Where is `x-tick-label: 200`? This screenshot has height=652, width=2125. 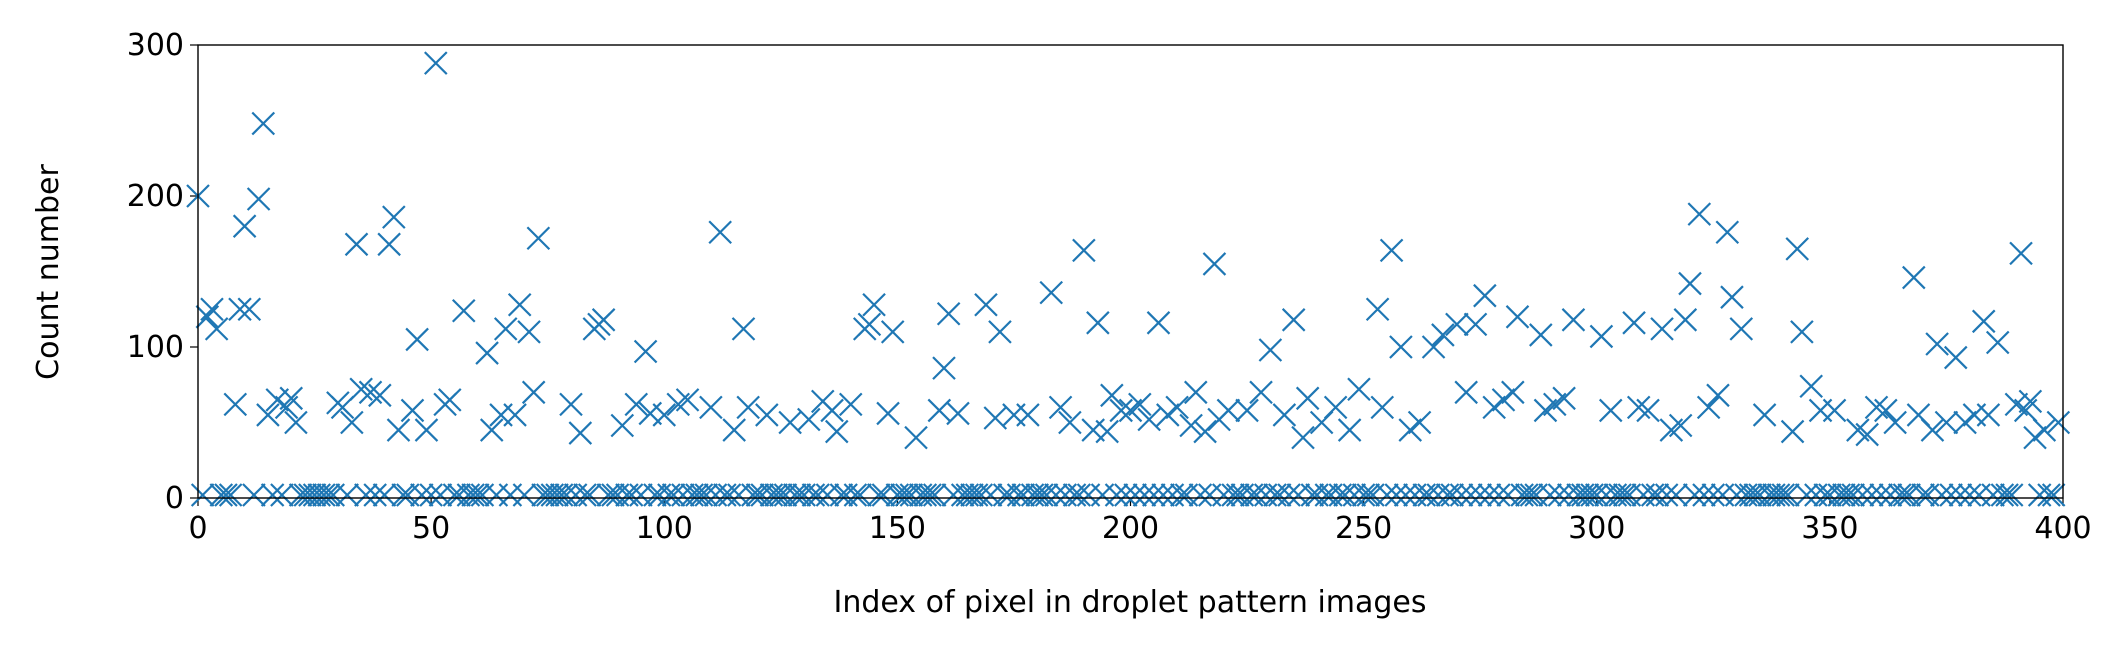
x-tick-label: 200 is located at coordinates (1130, 528).